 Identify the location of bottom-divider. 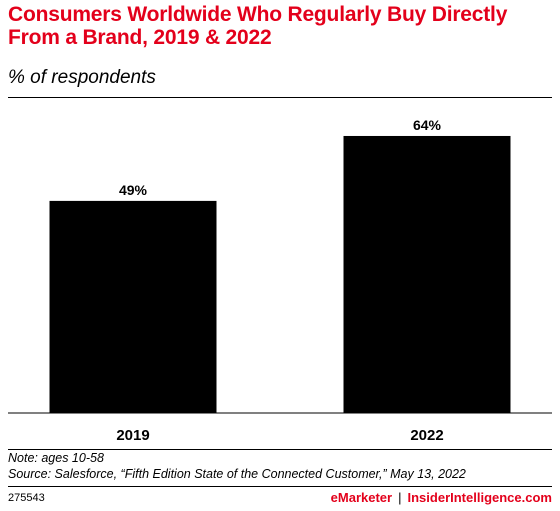
(280, 486).